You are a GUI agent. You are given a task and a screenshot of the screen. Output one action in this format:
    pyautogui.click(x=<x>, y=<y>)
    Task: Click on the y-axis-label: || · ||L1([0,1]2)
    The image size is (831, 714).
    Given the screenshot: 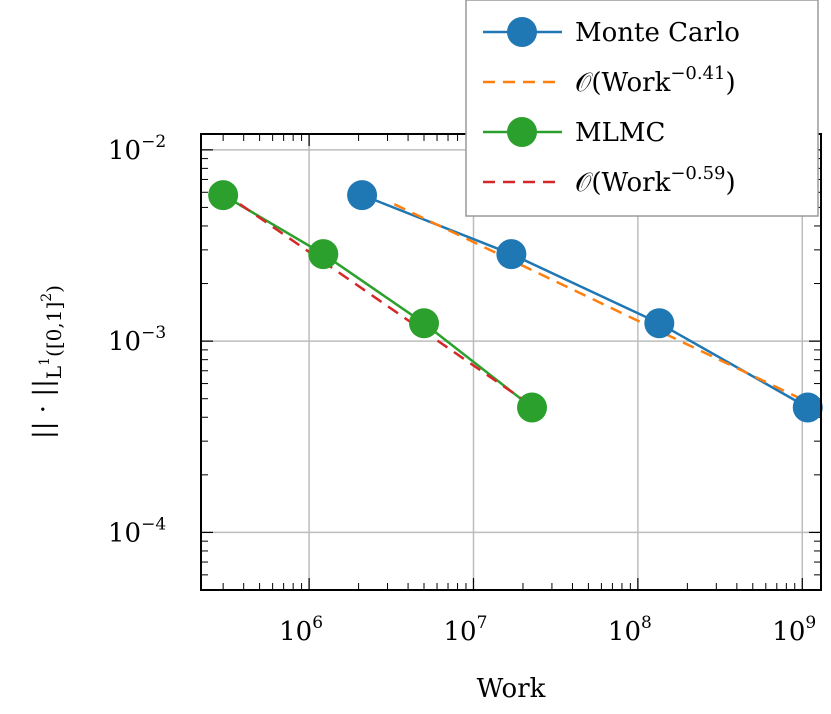 What is the action you would take?
    pyautogui.click(x=47, y=362)
    